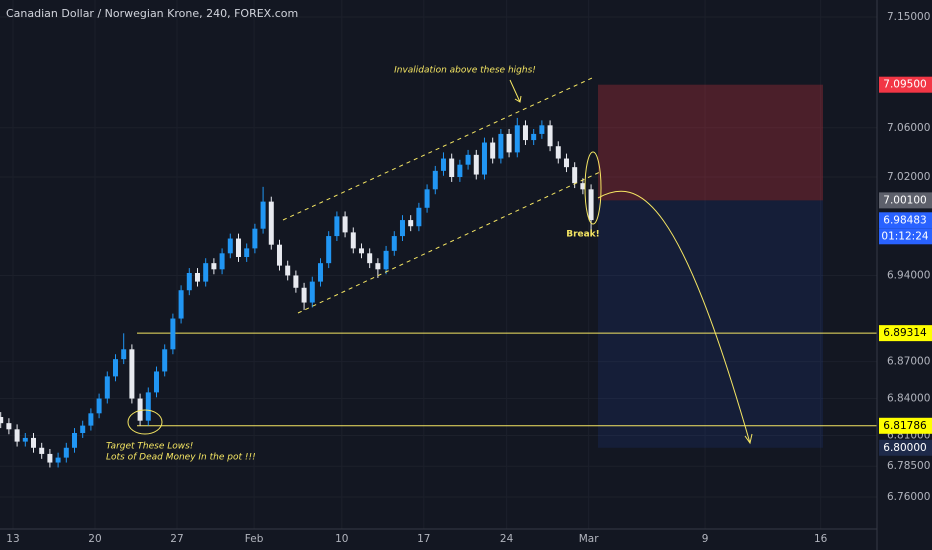 The width and height of the screenshot is (932, 550). What do you see at coordinates (341, 539) in the screenshot?
I see `x-tick-label: 10` at bounding box center [341, 539].